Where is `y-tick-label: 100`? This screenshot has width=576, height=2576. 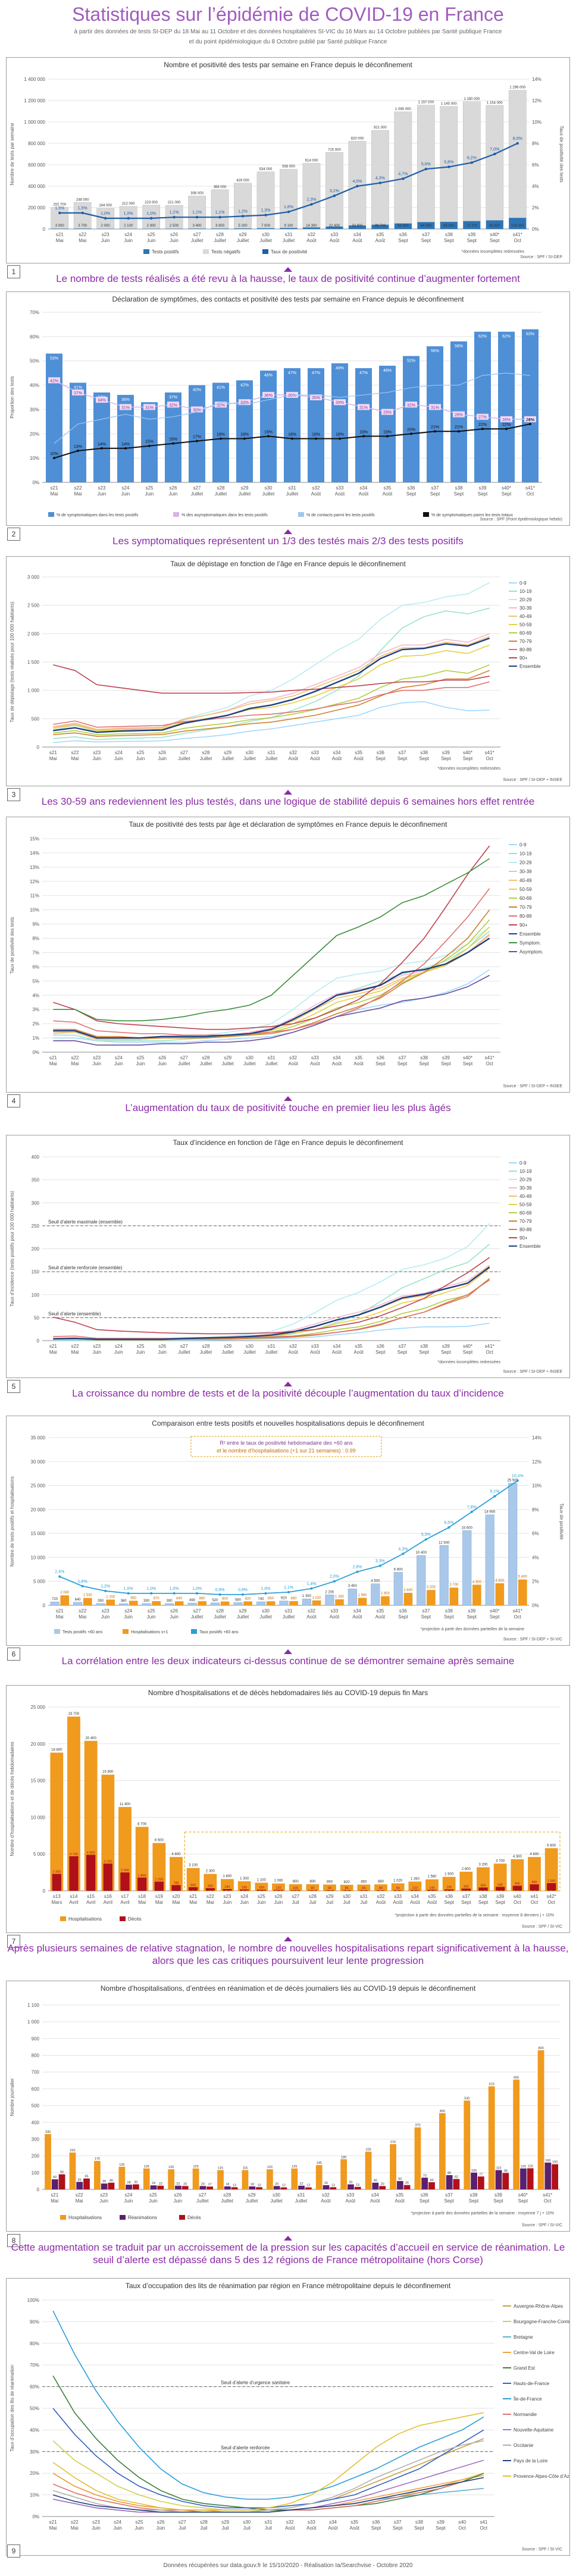 y-tick-label: 100 is located at coordinates (36, 1295).